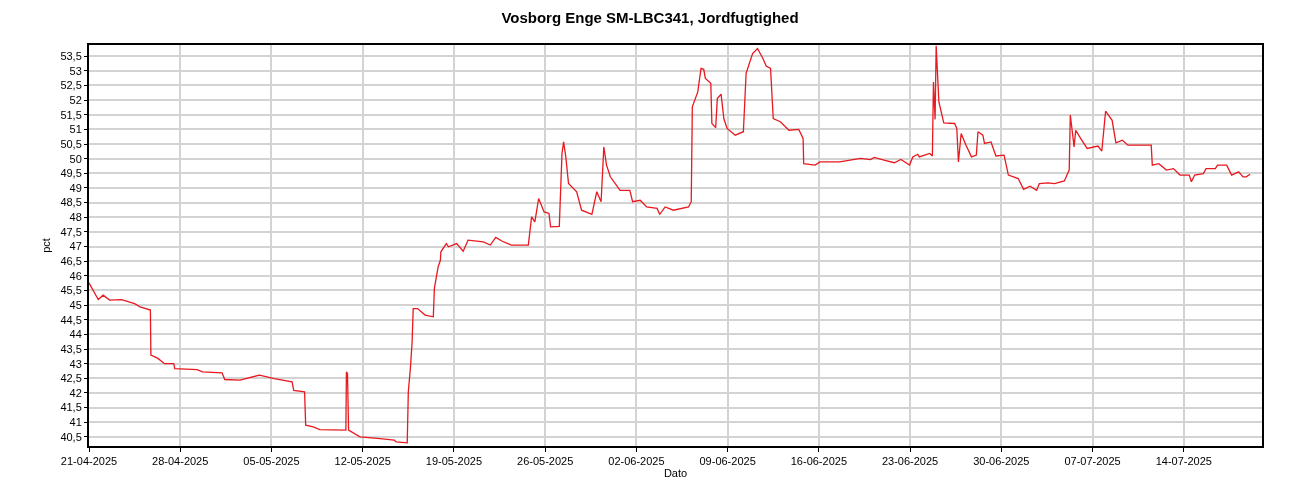 This screenshot has width=1300, height=500. What do you see at coordinates (650, 17) in the screenshot?
I see `chart-title: Vosborg Enge SM-LBC341, Jordfugtighed` at bounding box center [650, 17].